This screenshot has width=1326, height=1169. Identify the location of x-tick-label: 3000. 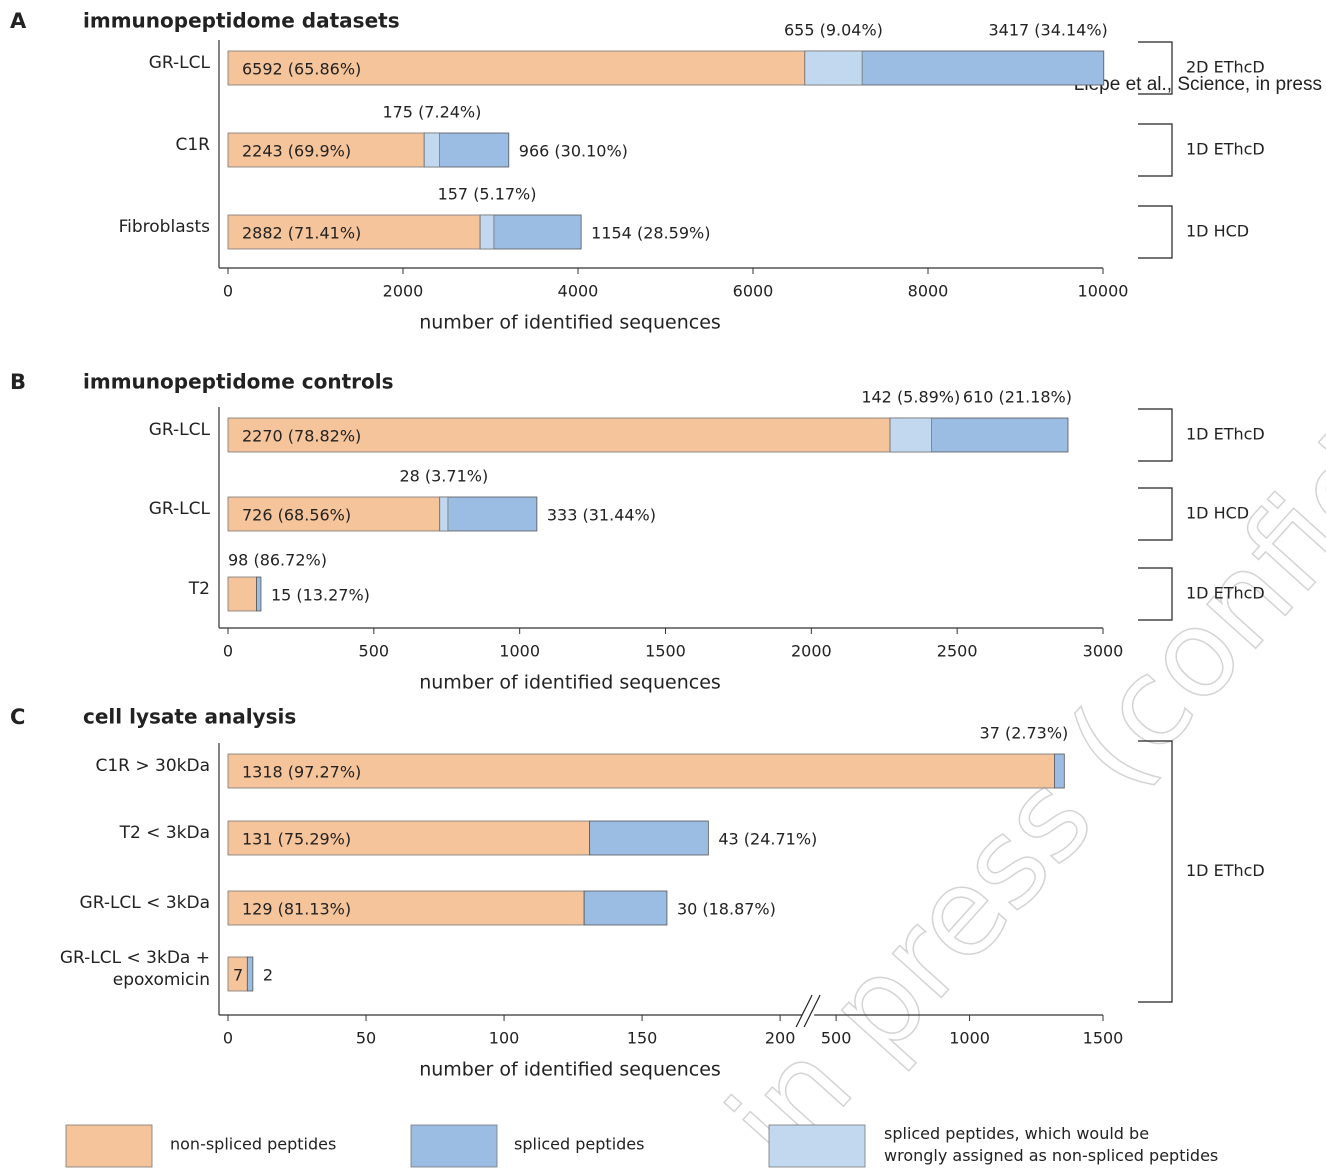
(1103, 651).